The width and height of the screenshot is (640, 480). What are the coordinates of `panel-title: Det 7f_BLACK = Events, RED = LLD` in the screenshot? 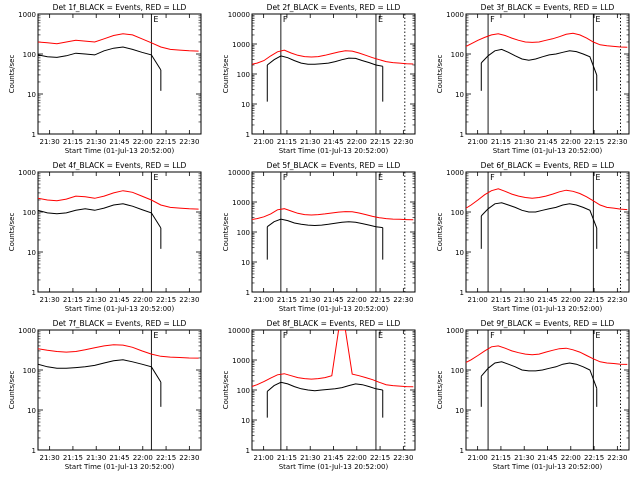 It's located at (120, 323).